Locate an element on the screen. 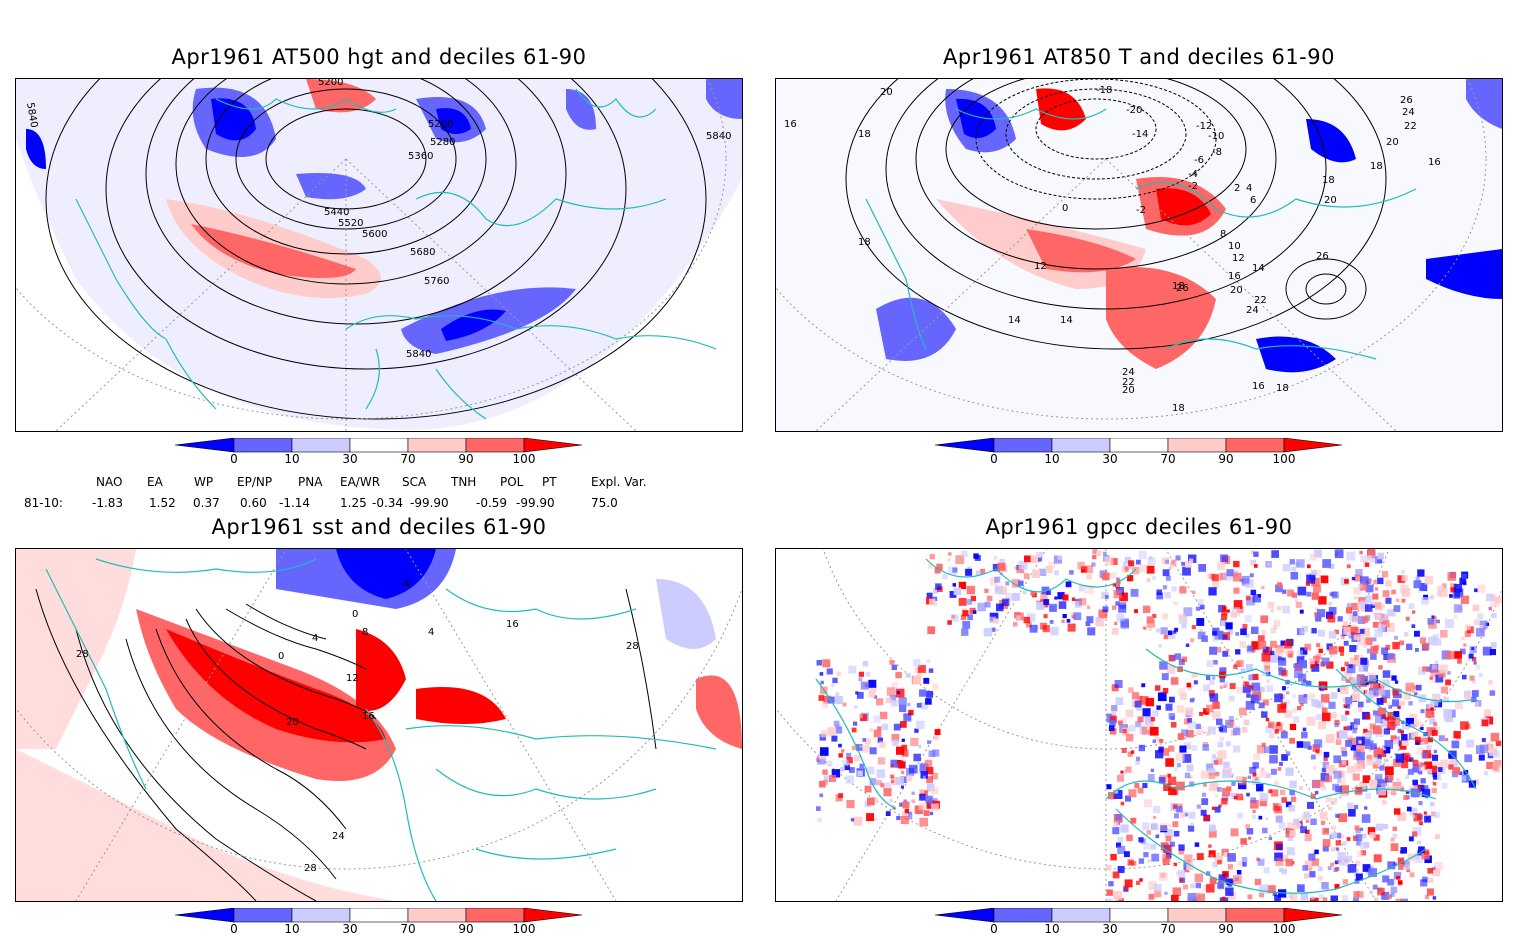 Image resolution: width=1520 pixels, height=940 pixels. index-value: 75.0 is located at coordinates (604, 503).